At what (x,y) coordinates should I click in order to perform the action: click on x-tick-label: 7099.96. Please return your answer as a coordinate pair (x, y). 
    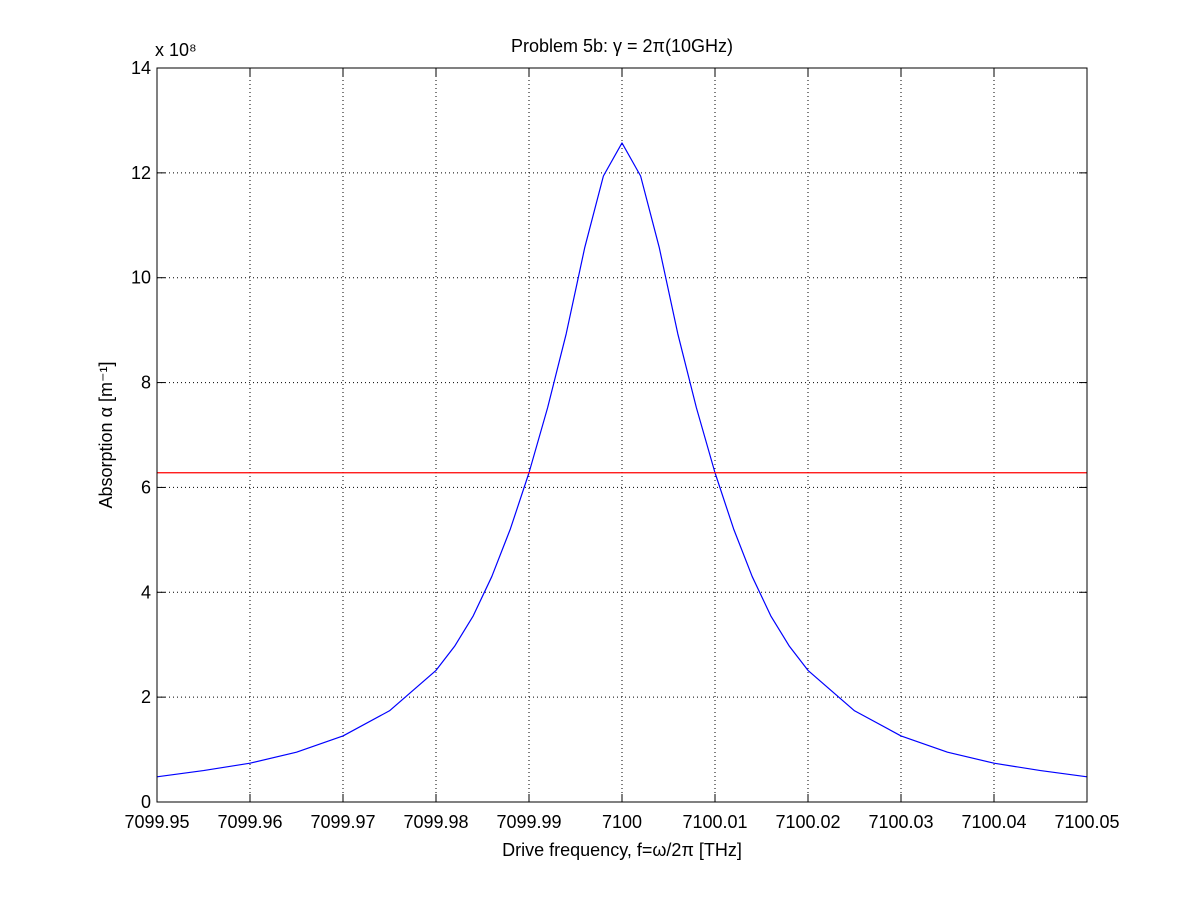
    Looking at the image, I should click on (249, 822).